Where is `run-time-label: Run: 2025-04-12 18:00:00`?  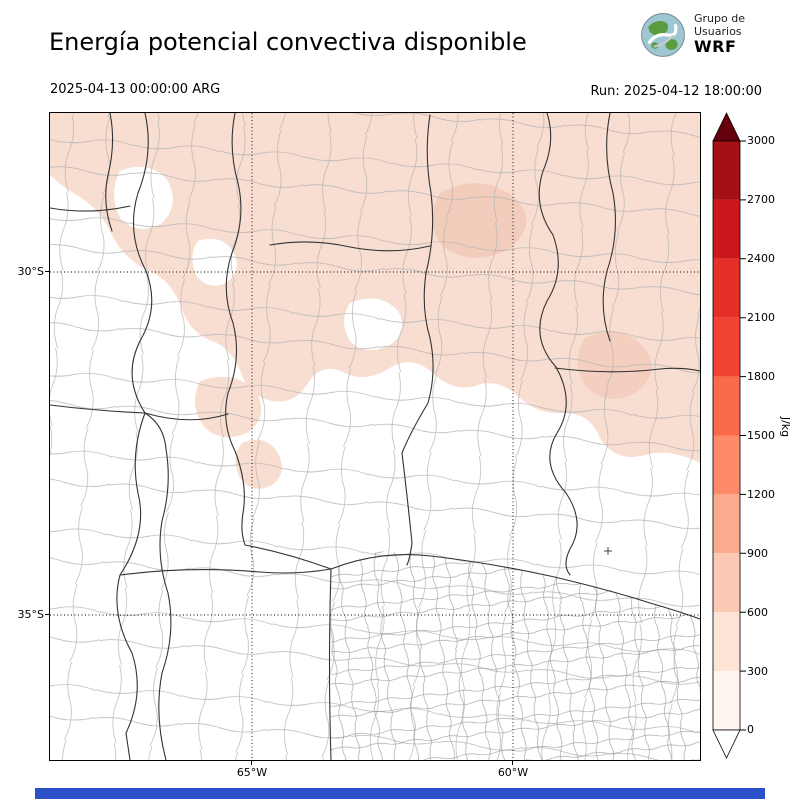 run-time-label: Run: 2025-04-12 18:00:00 is located at coordinates (676, 91).